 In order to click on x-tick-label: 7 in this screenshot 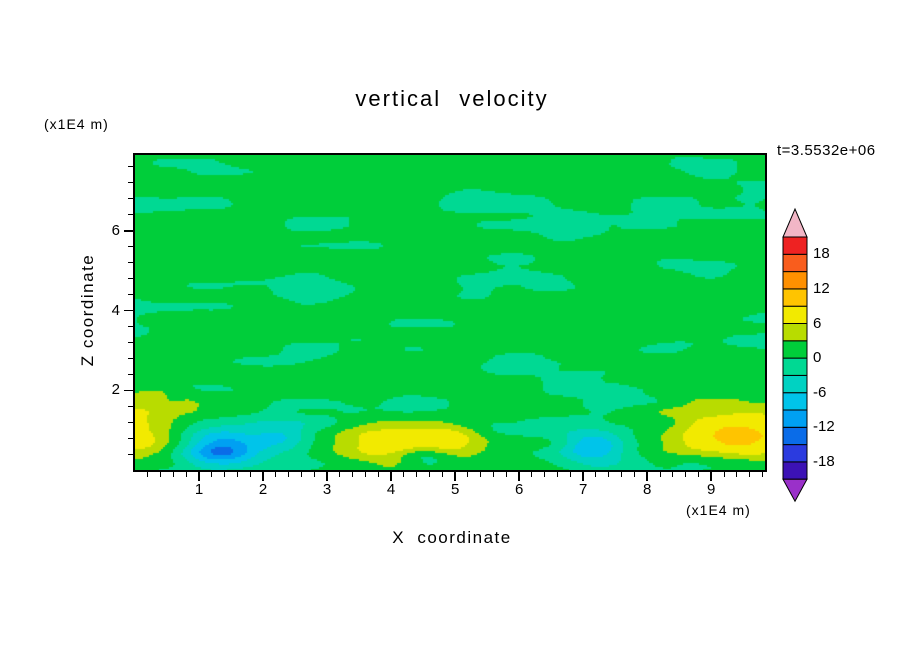, I will do `click(583, 489)`.